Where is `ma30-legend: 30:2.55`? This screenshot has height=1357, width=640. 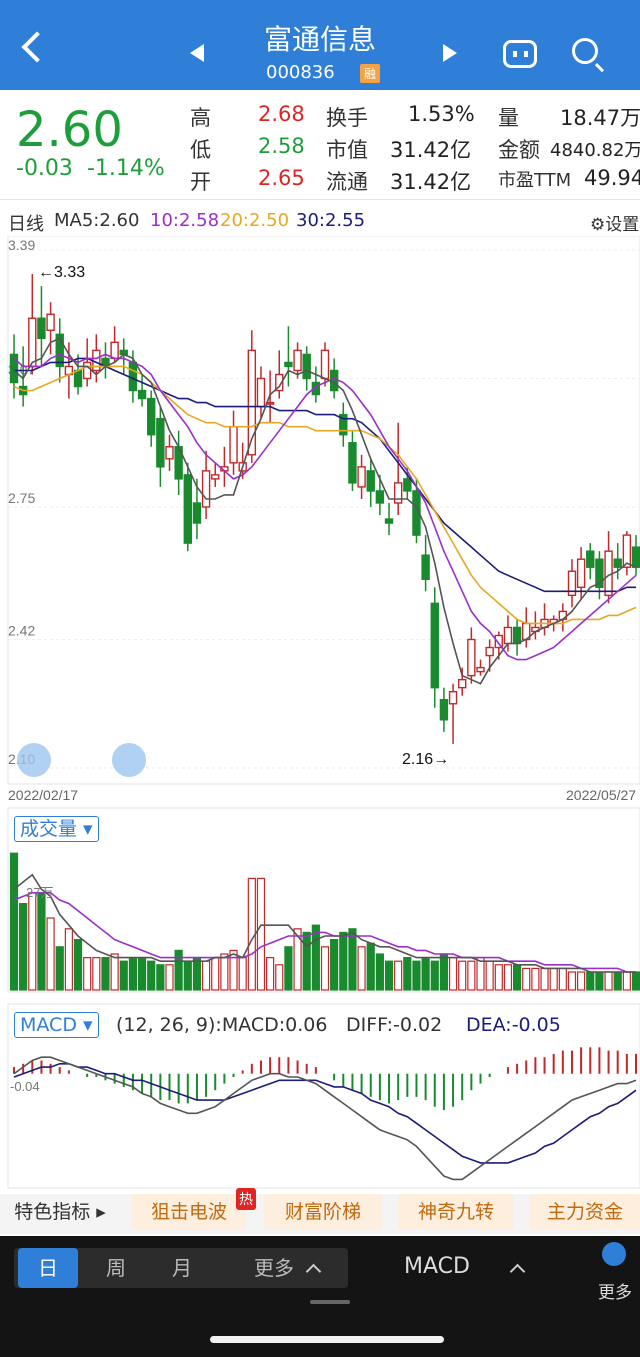 ma30-legend: 30:2.55 is located at coordinates (331, 220).